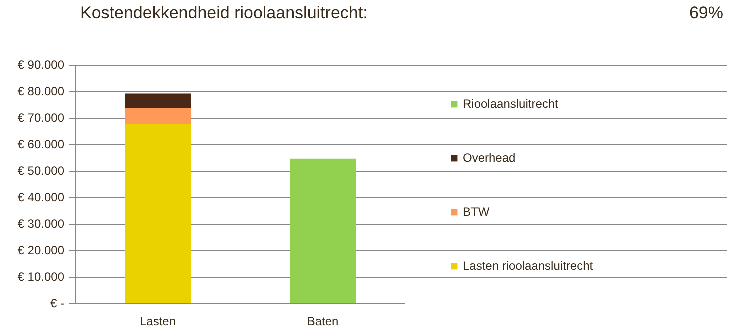 The height and width of the screenshot is (331, 733). Describe the element at coordinates (224, 13) in the screenshot. I see `chart-title: Kostendekkendheid rioolaansluitrecht:` at that location.